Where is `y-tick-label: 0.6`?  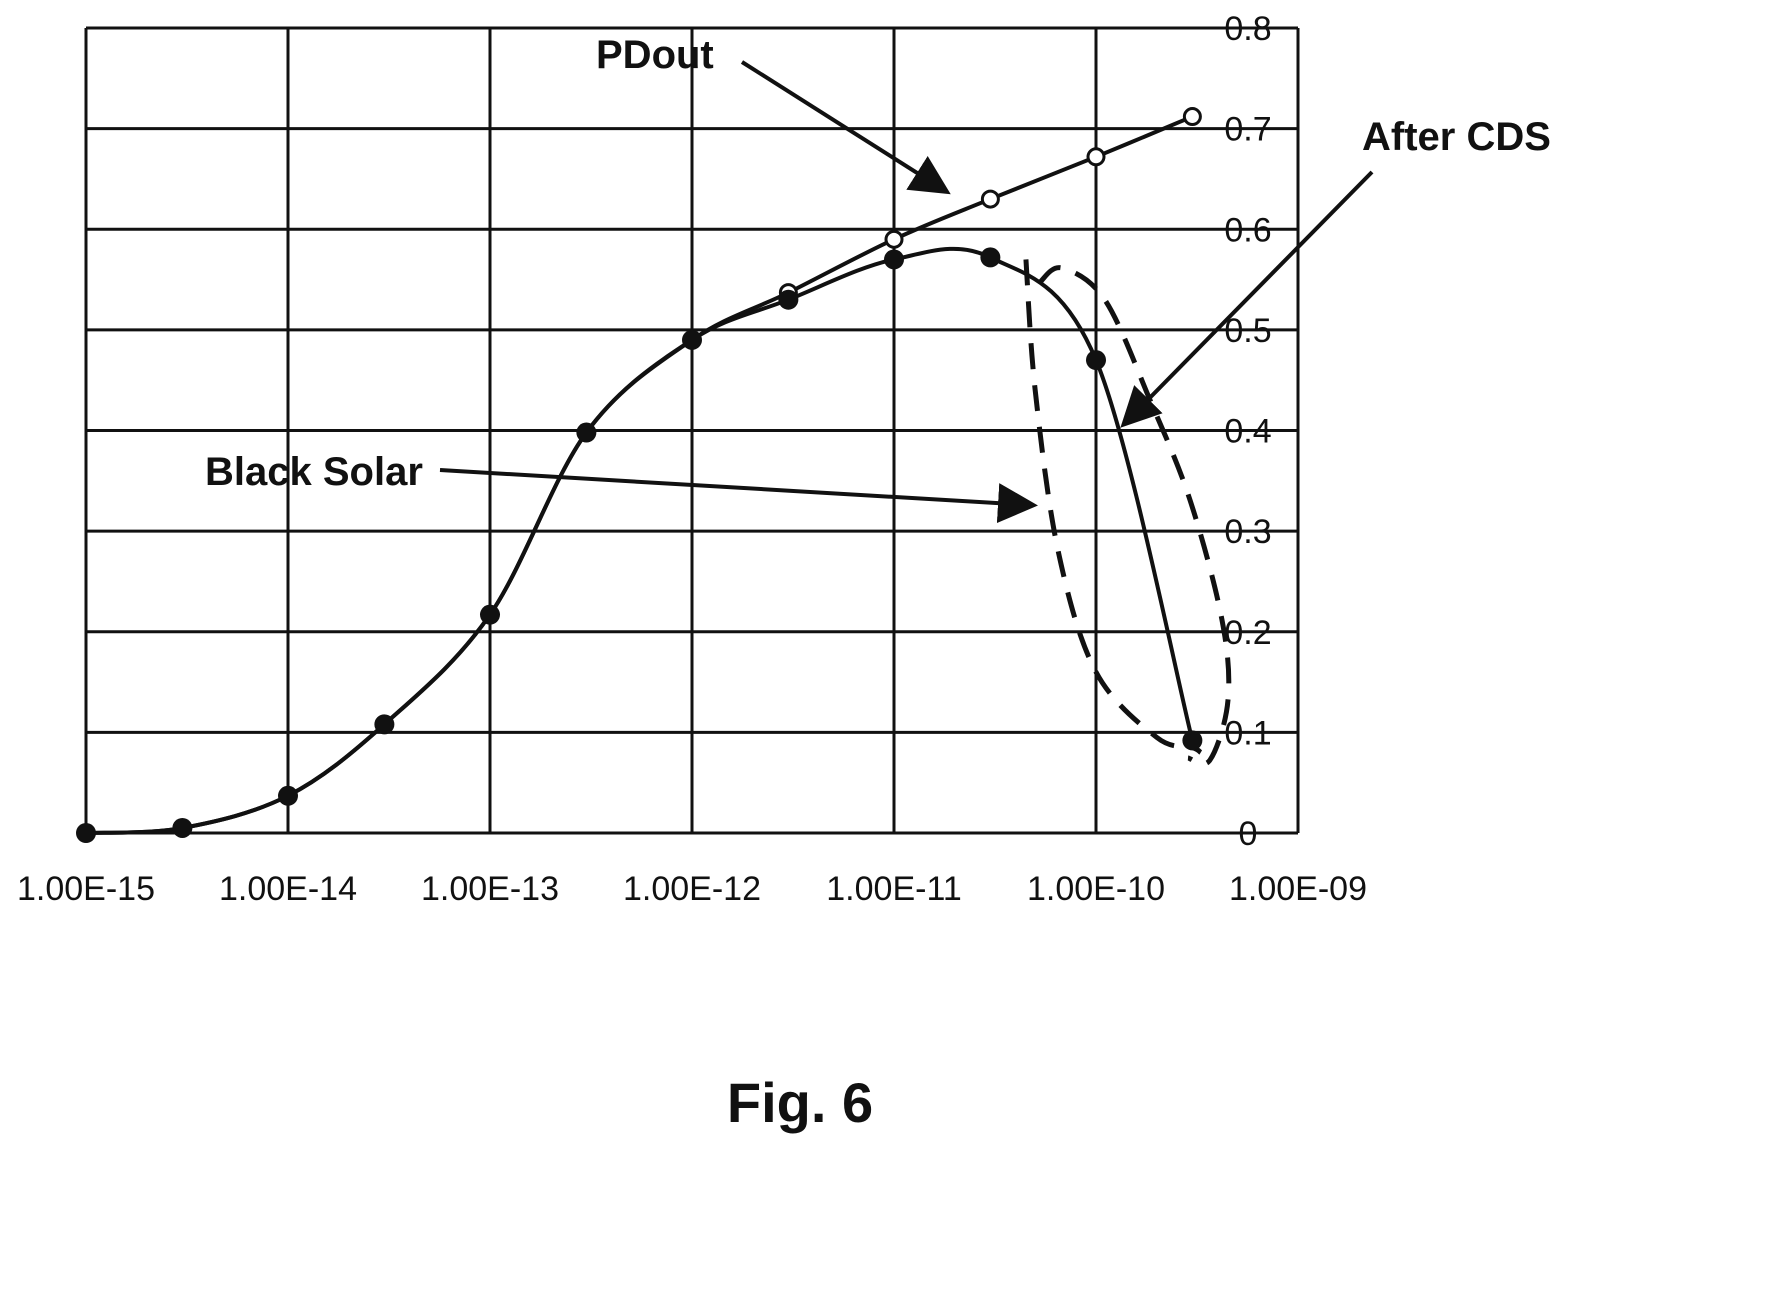 y-tick-label: 0.6 is located at coordinates (1247, 230).